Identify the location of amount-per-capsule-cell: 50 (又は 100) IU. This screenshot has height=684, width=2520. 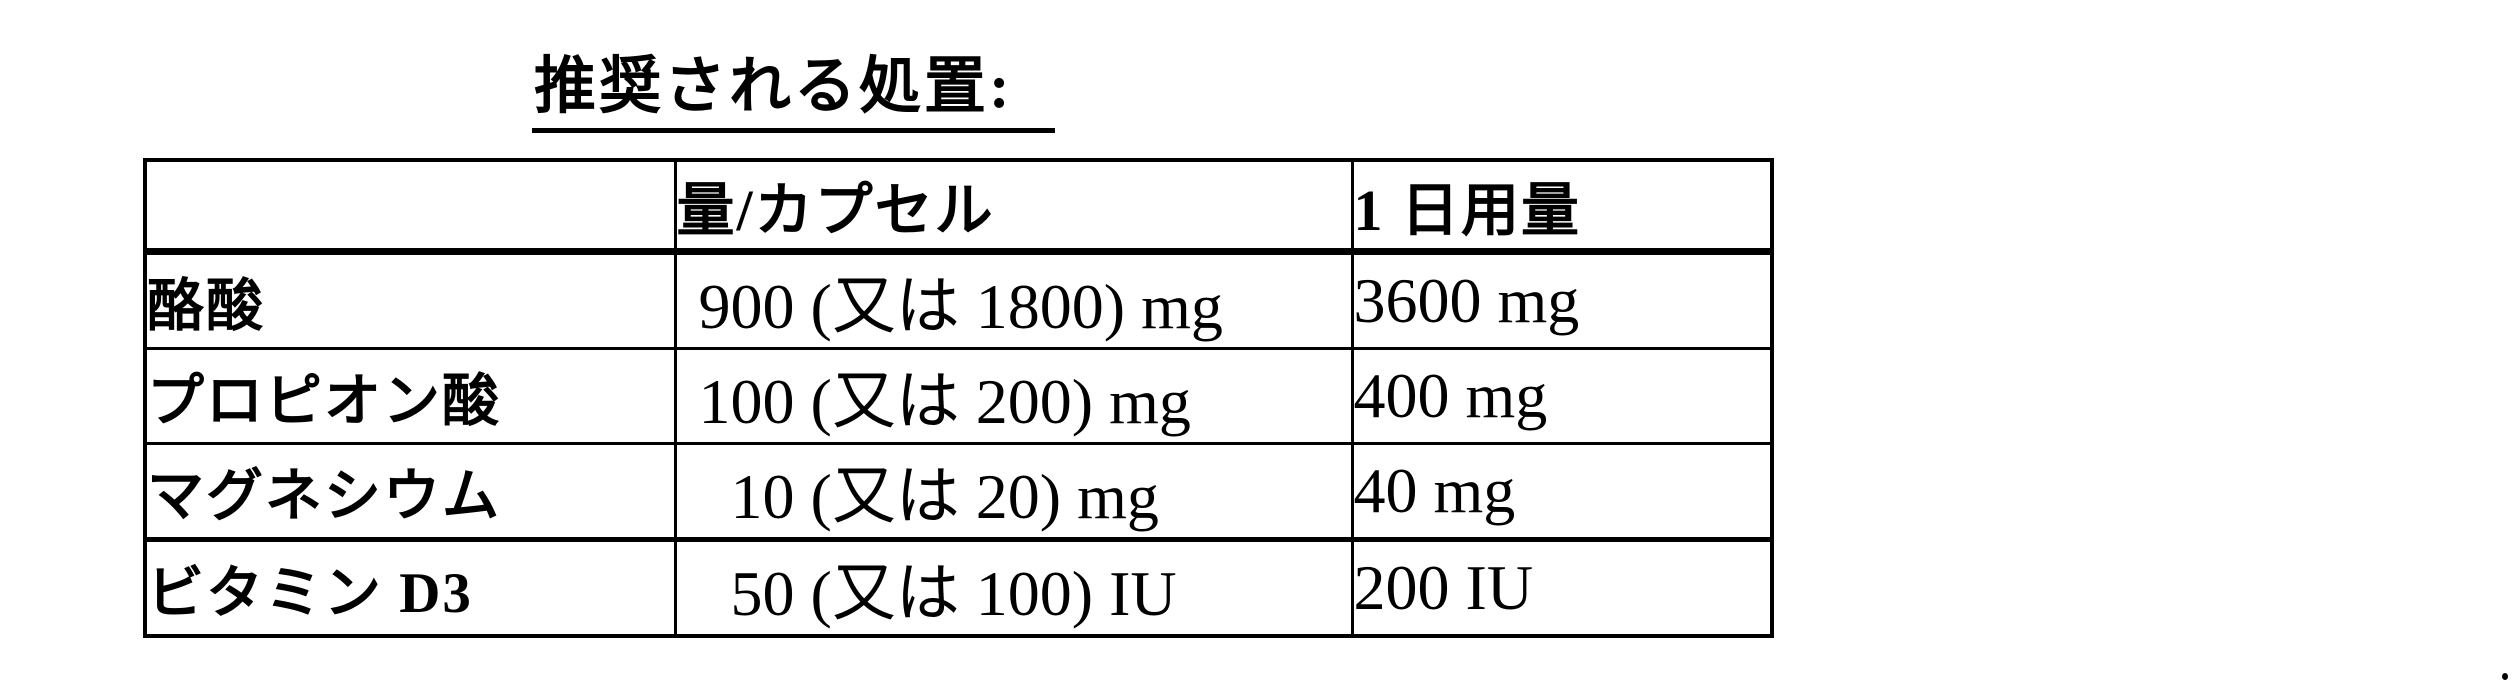
(1013, 587).